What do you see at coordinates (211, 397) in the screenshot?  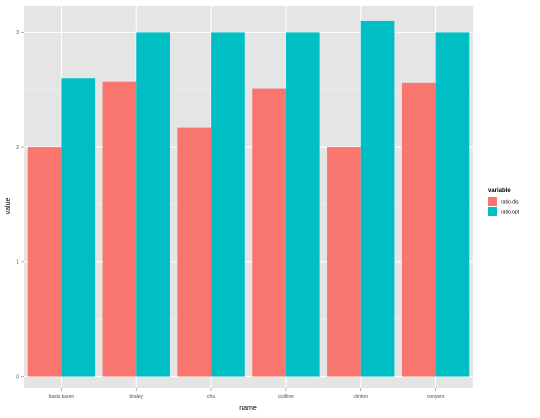 I see `x-tick-label: chu` at bounding box center [211, 397].